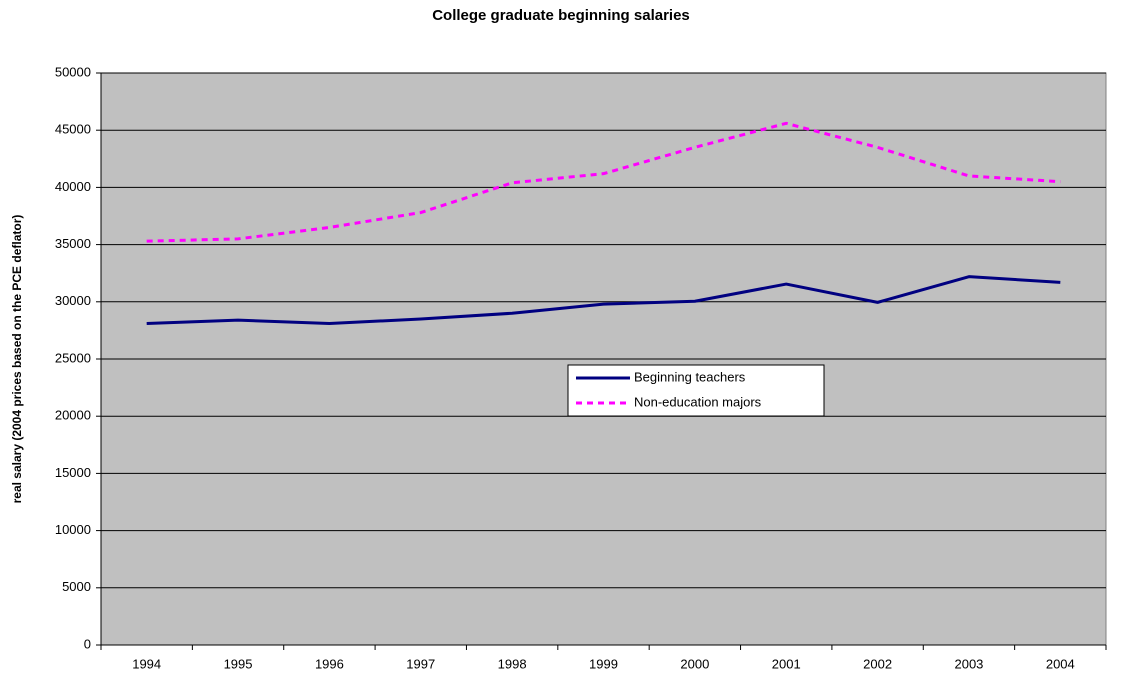  I want to click on y-tick-label: 35000, so click(73, 243).